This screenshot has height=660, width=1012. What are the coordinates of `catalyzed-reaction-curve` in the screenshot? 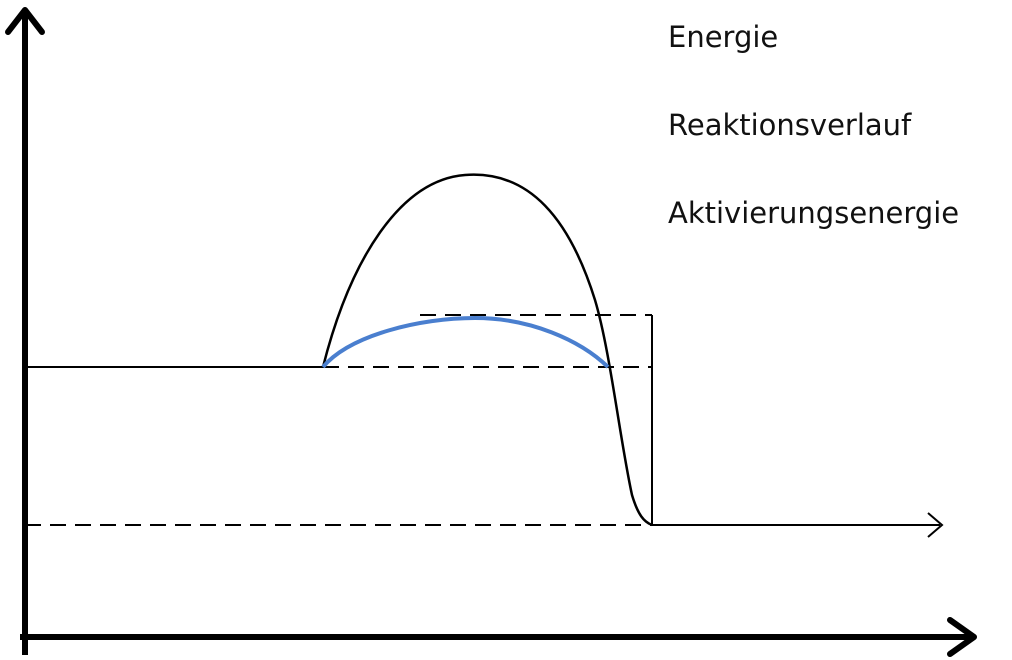 It's located at (465, 342).